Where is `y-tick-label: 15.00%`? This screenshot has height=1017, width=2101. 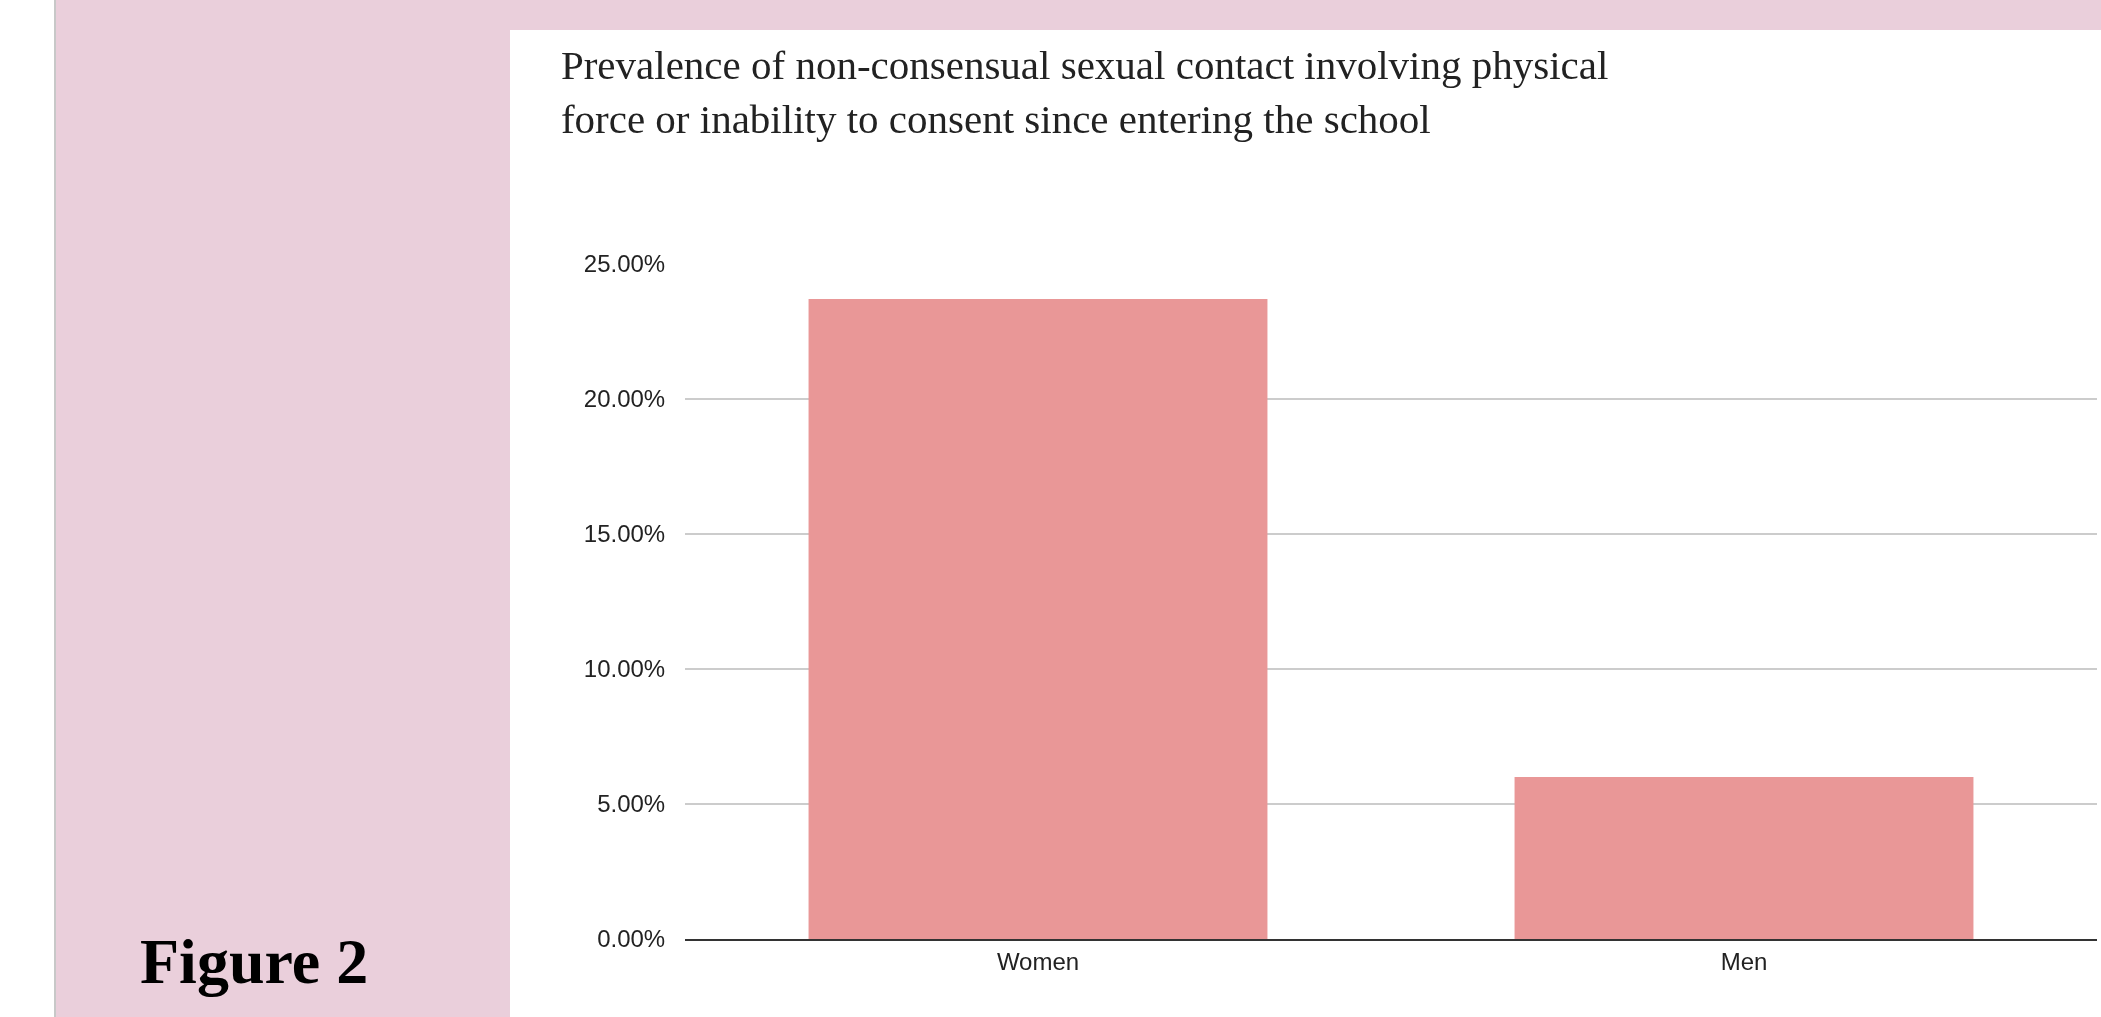 y-tick-label: 15.00% is located at coordinates (624, 534).